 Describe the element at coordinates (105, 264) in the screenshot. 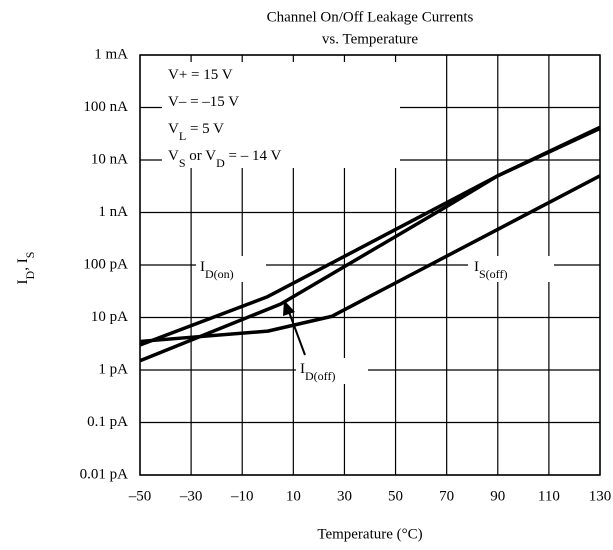

I see `y-tick-label: 100 pA` at that location.